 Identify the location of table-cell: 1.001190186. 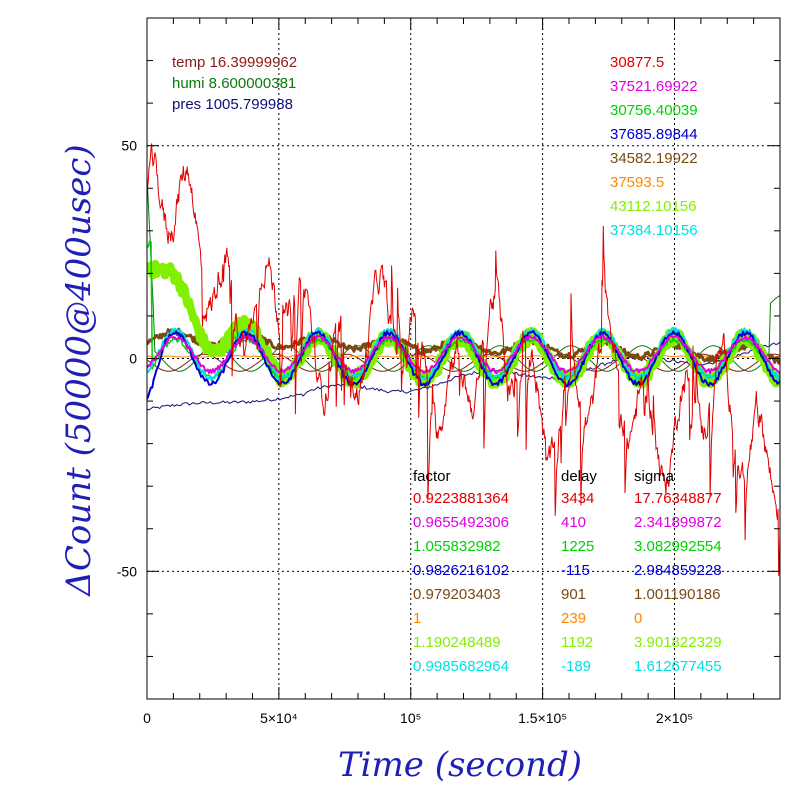
(677, 594).